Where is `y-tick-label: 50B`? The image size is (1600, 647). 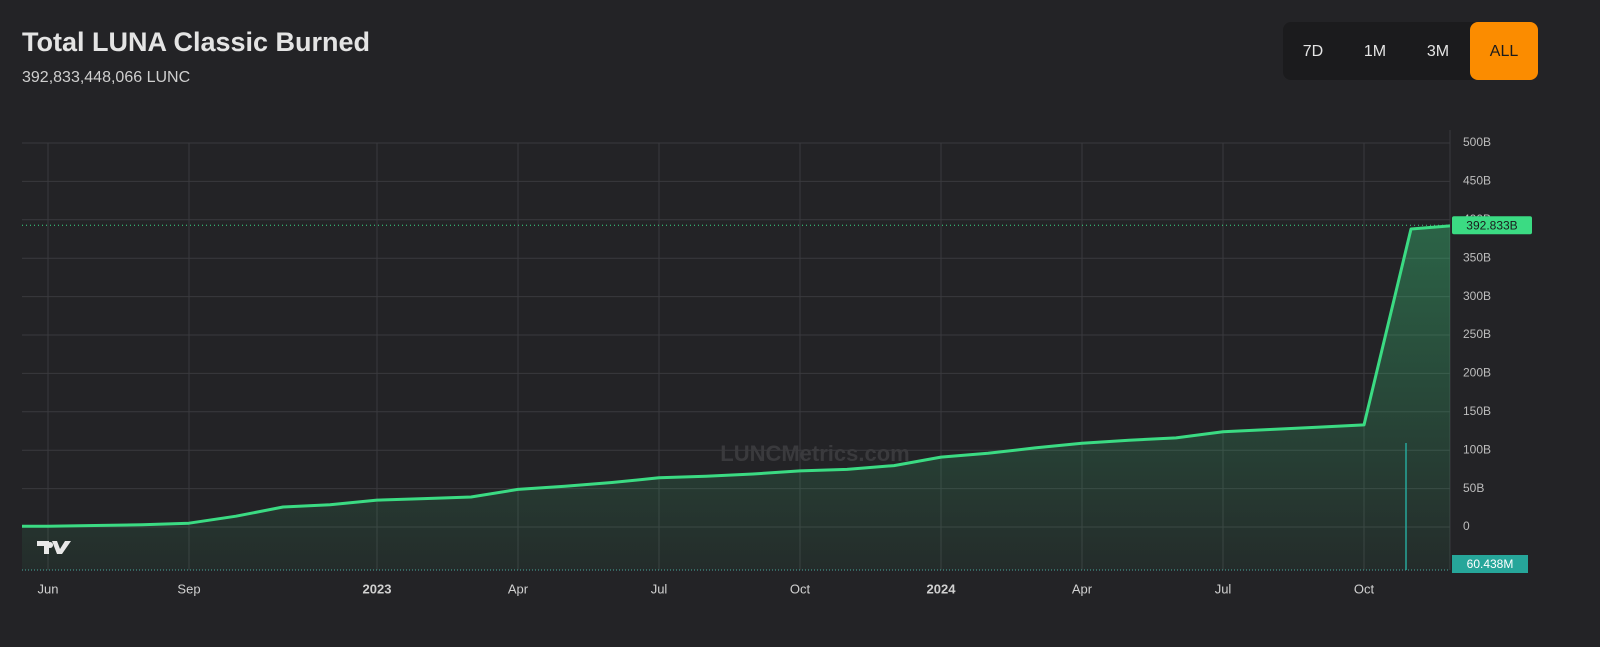
y-tick-label: 50B is located at coordinates (1473, 488).